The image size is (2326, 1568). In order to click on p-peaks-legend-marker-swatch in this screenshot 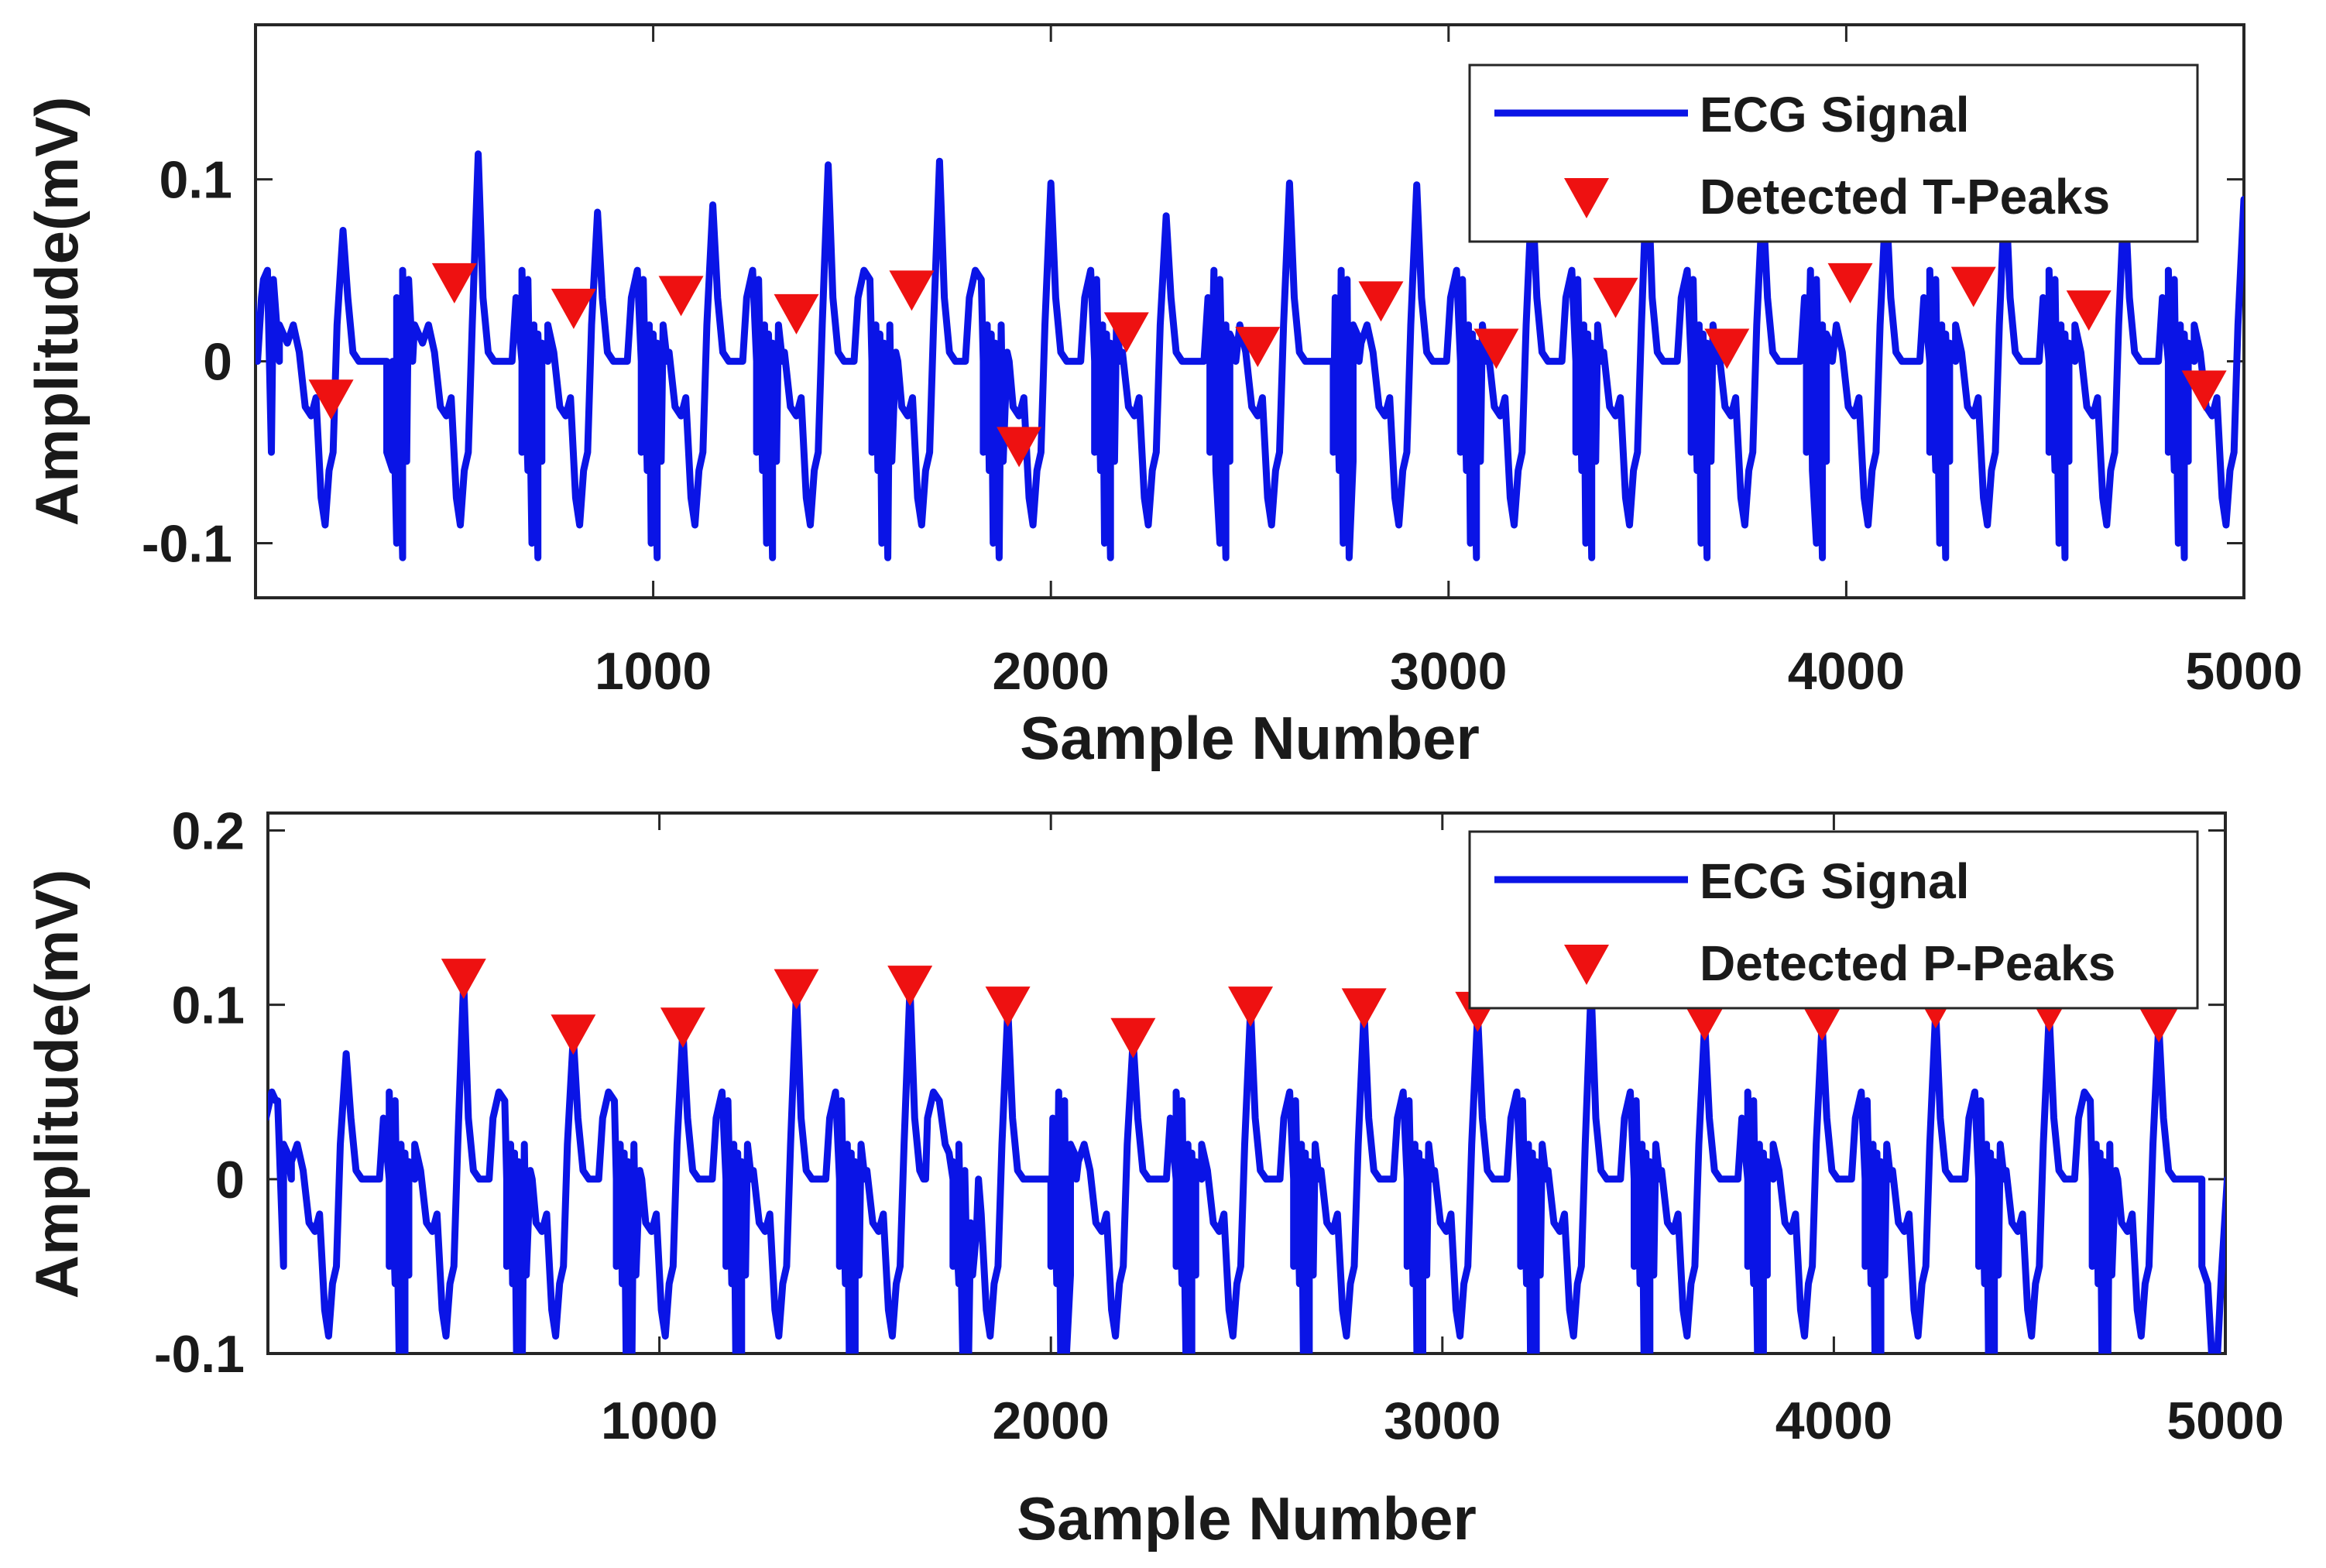, I will do `click(1586, 965)`.